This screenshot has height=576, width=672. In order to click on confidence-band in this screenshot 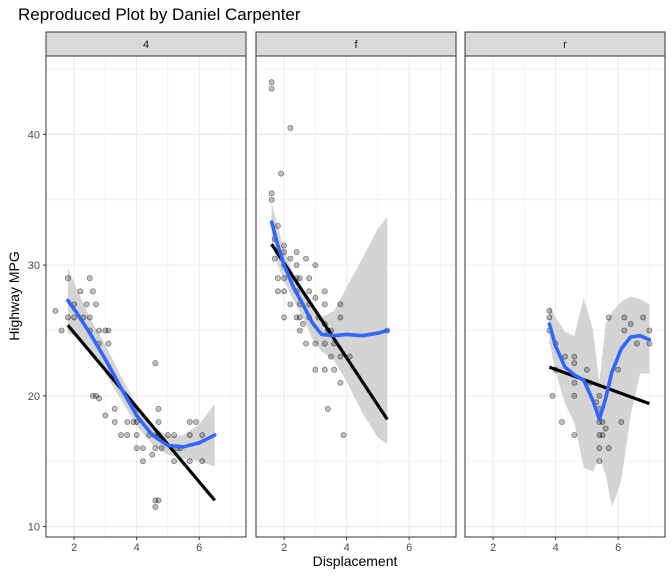, I will do `click(329, 323)`.